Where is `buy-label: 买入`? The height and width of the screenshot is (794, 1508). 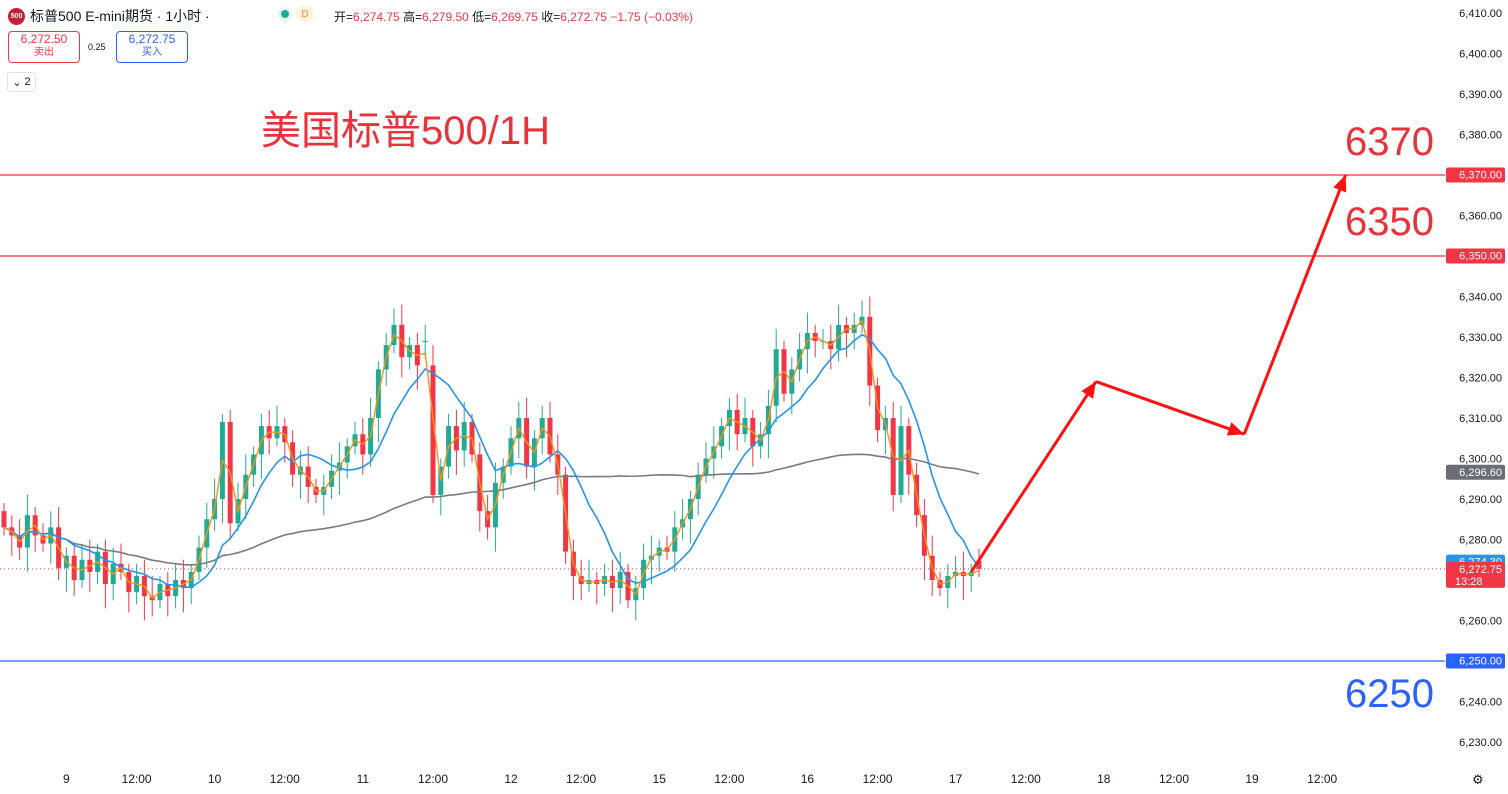
buy-label: 买入 is located at coordinates (152, 52).